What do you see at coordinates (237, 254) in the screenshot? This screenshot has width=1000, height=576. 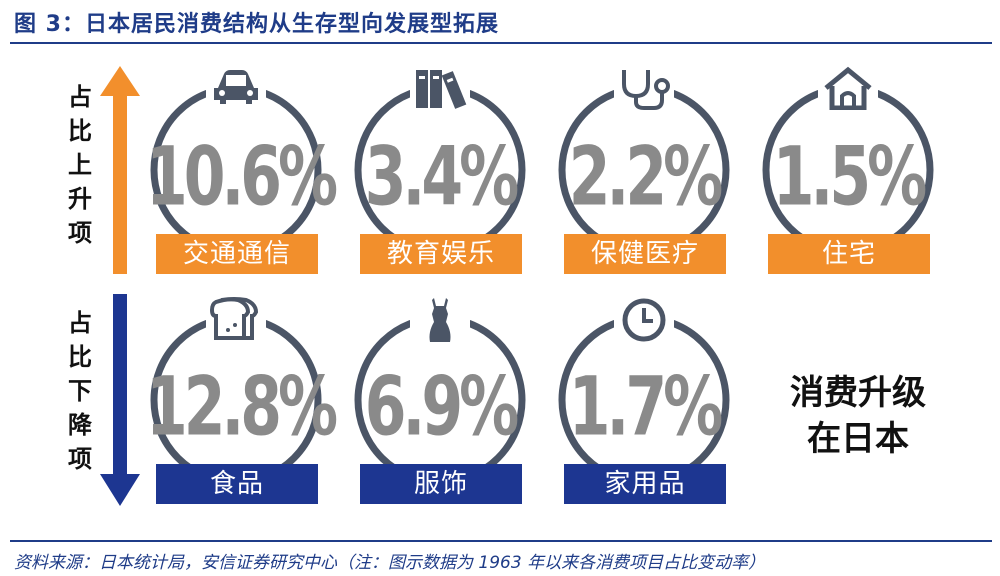 I see `category-label: 交通通信` at bounding box center [237, 254].